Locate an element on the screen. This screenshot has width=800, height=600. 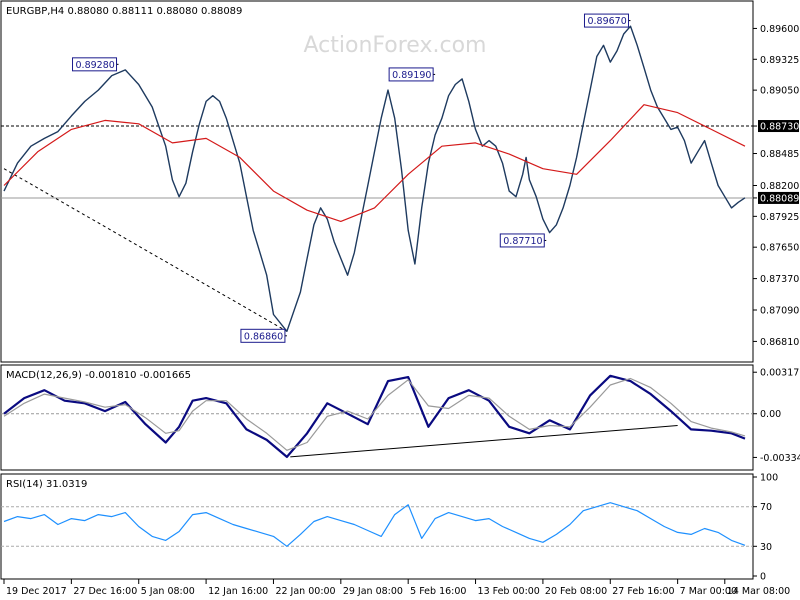
price-ytick-label-5: 0.88200 is located at coordinates (779, 186).